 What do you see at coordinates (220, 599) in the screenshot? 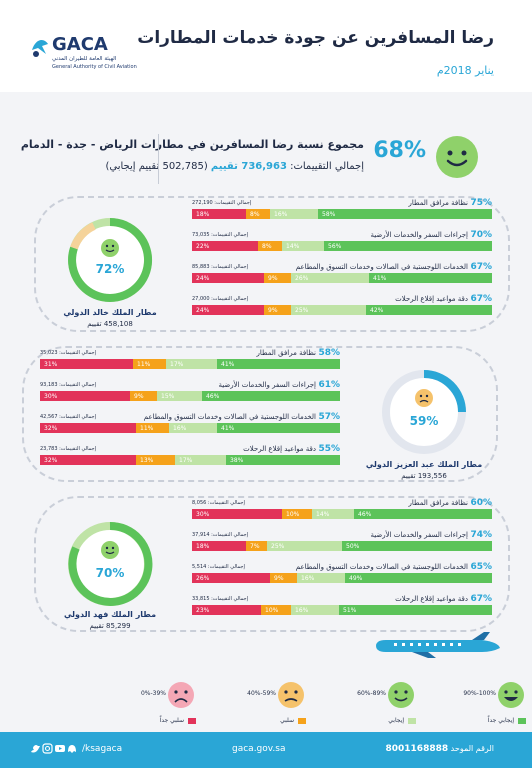
I see `metric-total: إجمالي التقييمات: 33,815` at bounding box center [220, 599].